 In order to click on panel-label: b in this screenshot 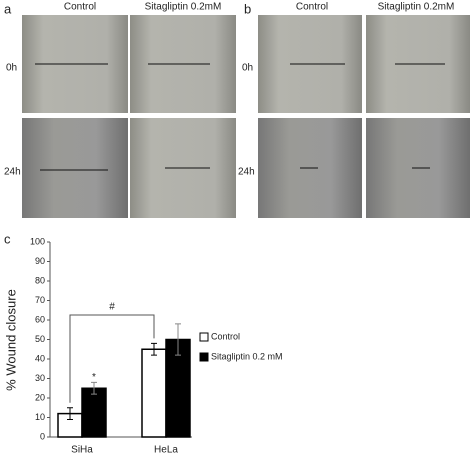, I will do `click(247, 8)`.